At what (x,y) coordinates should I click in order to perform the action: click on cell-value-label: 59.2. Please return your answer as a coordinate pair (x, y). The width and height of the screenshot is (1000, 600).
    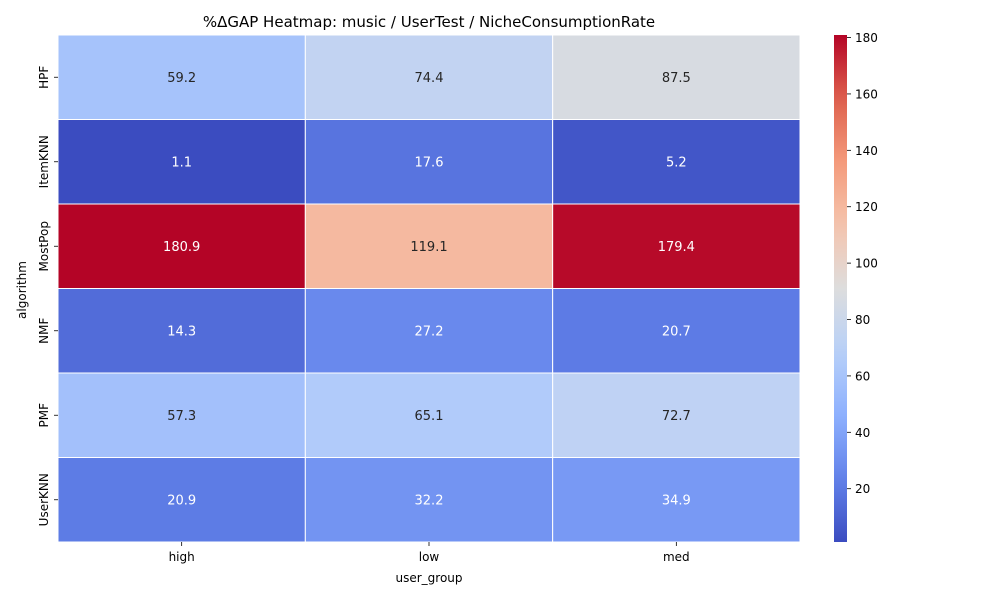
    Looking at the image, I should click on (181, 78).